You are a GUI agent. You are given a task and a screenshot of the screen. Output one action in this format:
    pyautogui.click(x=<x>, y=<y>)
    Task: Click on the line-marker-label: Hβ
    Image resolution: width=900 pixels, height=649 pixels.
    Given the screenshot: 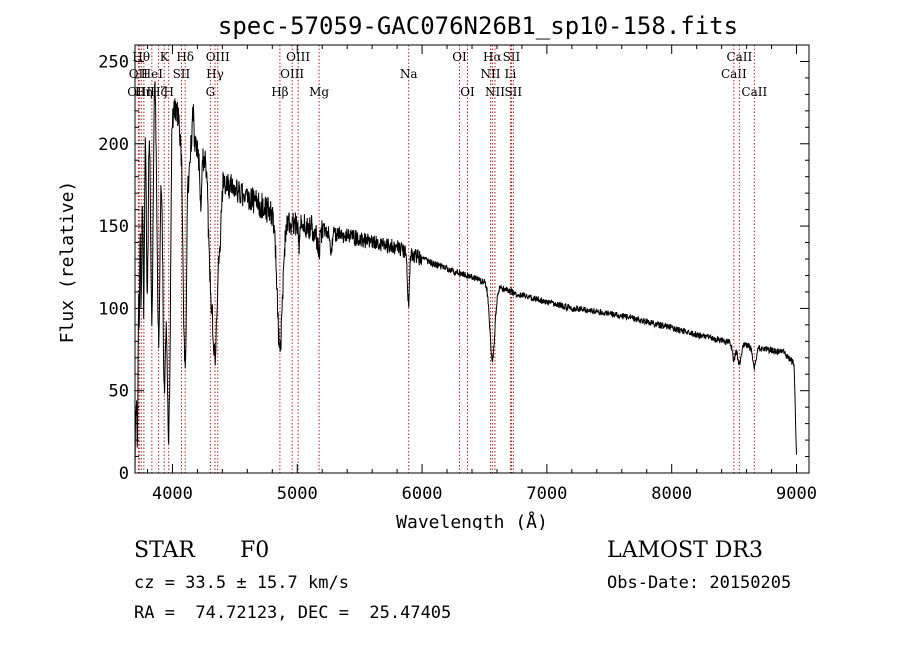 What is the action you would take?
    pyautogui.click(x=279, y=92)
    